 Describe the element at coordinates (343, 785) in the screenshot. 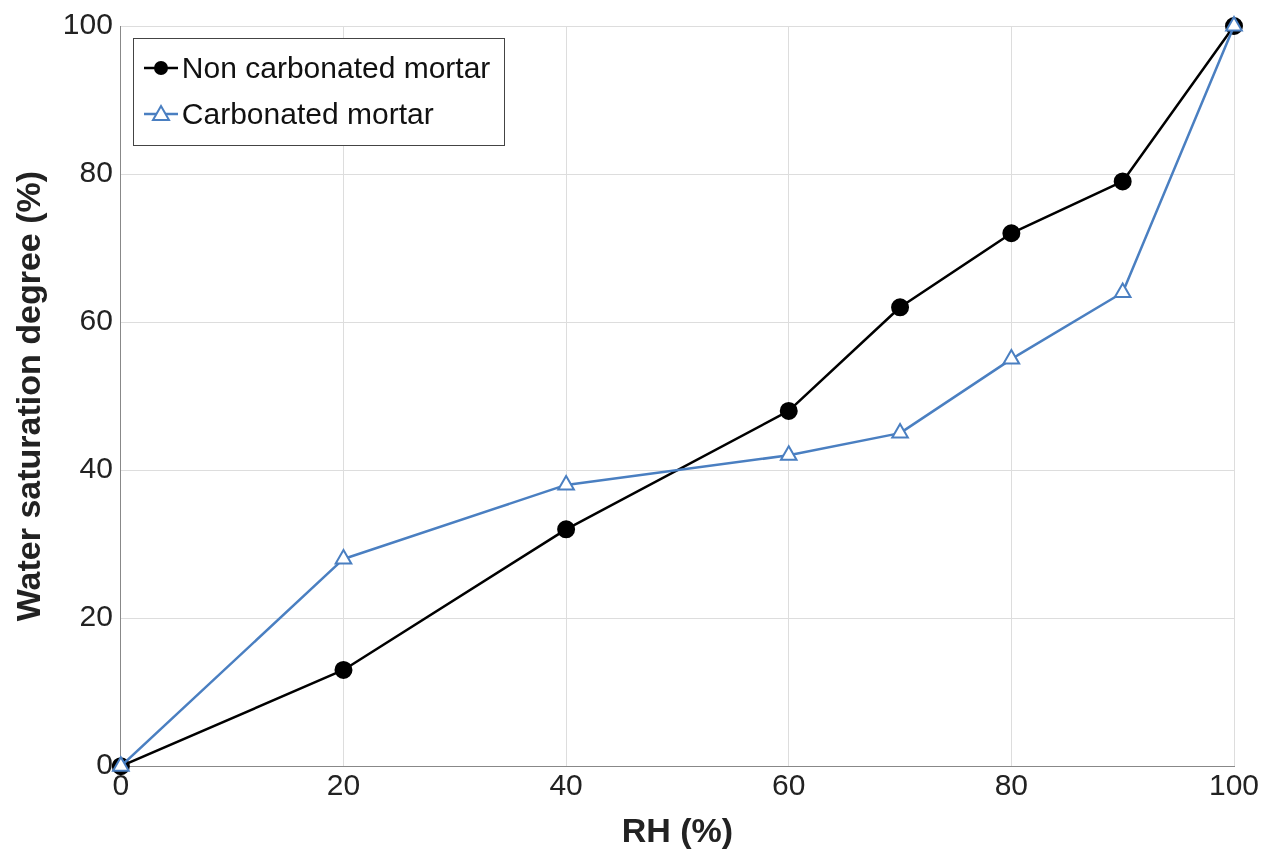

I see `x-tick-label: 20` at that location.